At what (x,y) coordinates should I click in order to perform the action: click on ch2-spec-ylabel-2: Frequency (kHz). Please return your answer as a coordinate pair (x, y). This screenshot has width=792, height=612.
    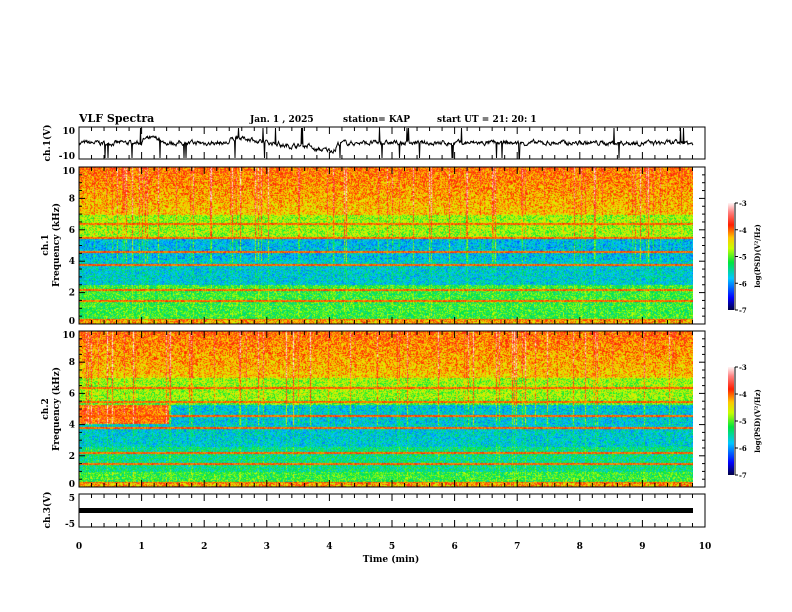
    Looking at the image, I should click on (56, 409).